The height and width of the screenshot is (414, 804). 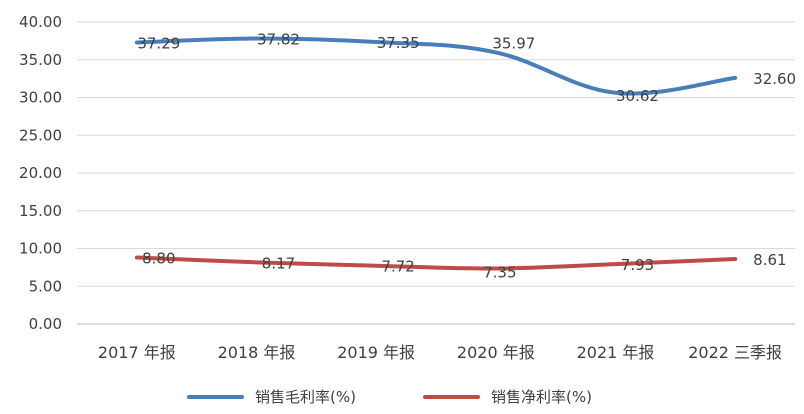 What do you see at coordinates (40, 60) in the screenshot?
I see `y-tick-label: 35.00` at bounding box center [40, 60].